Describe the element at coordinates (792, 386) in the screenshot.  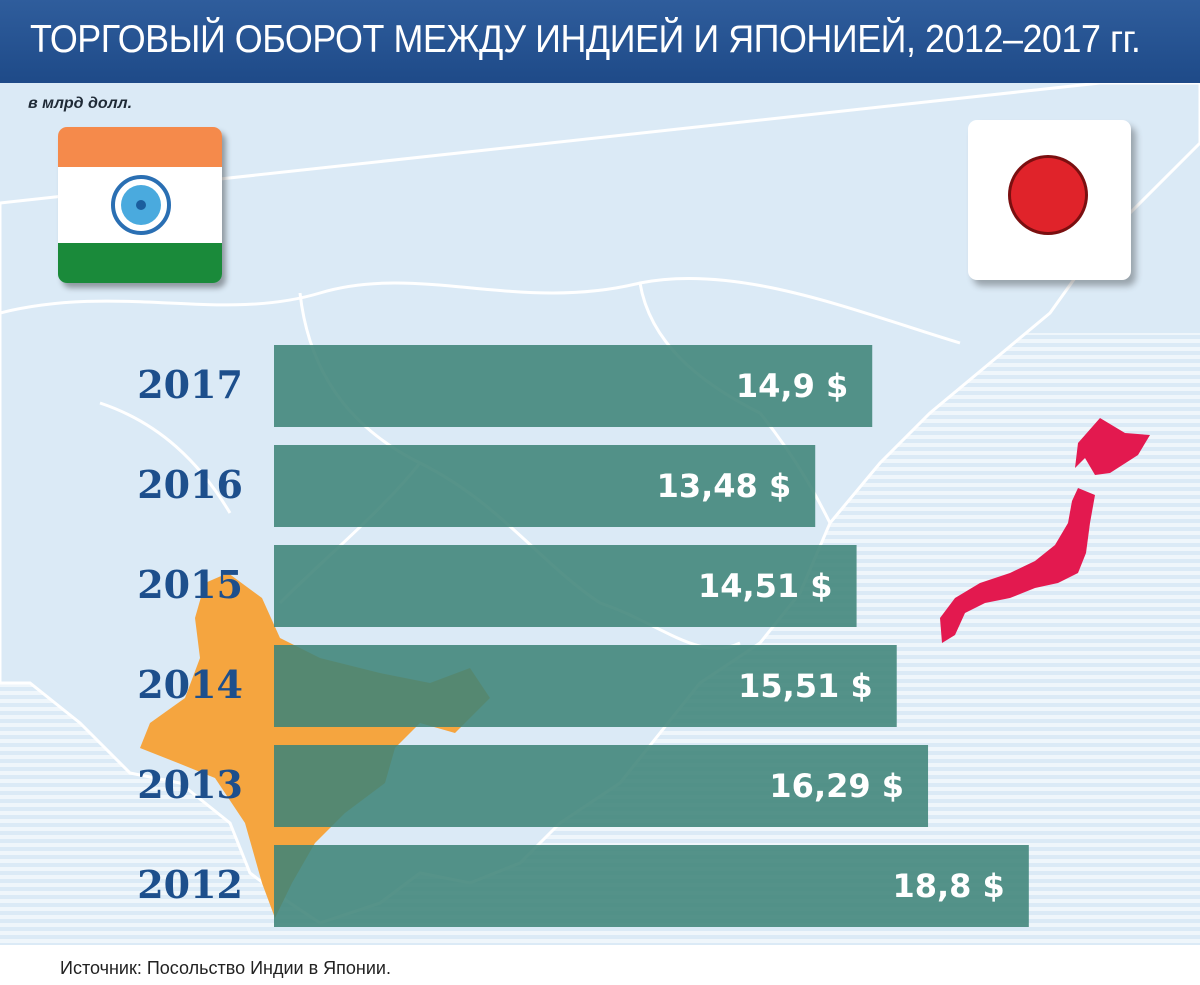
I see `value-label-2017: 14,9 $` at that location.